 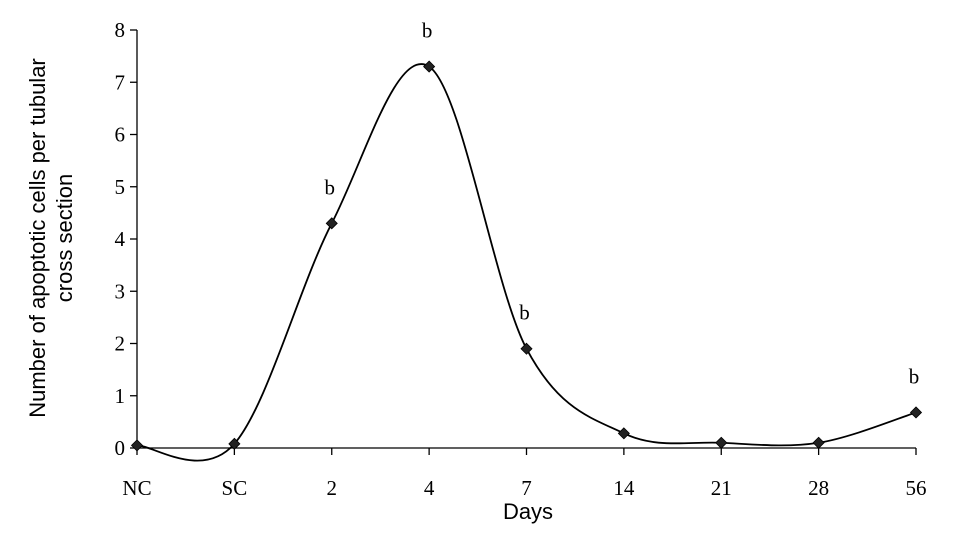 I want to click on y-tick-label: 2, so click(x=120, y=344).